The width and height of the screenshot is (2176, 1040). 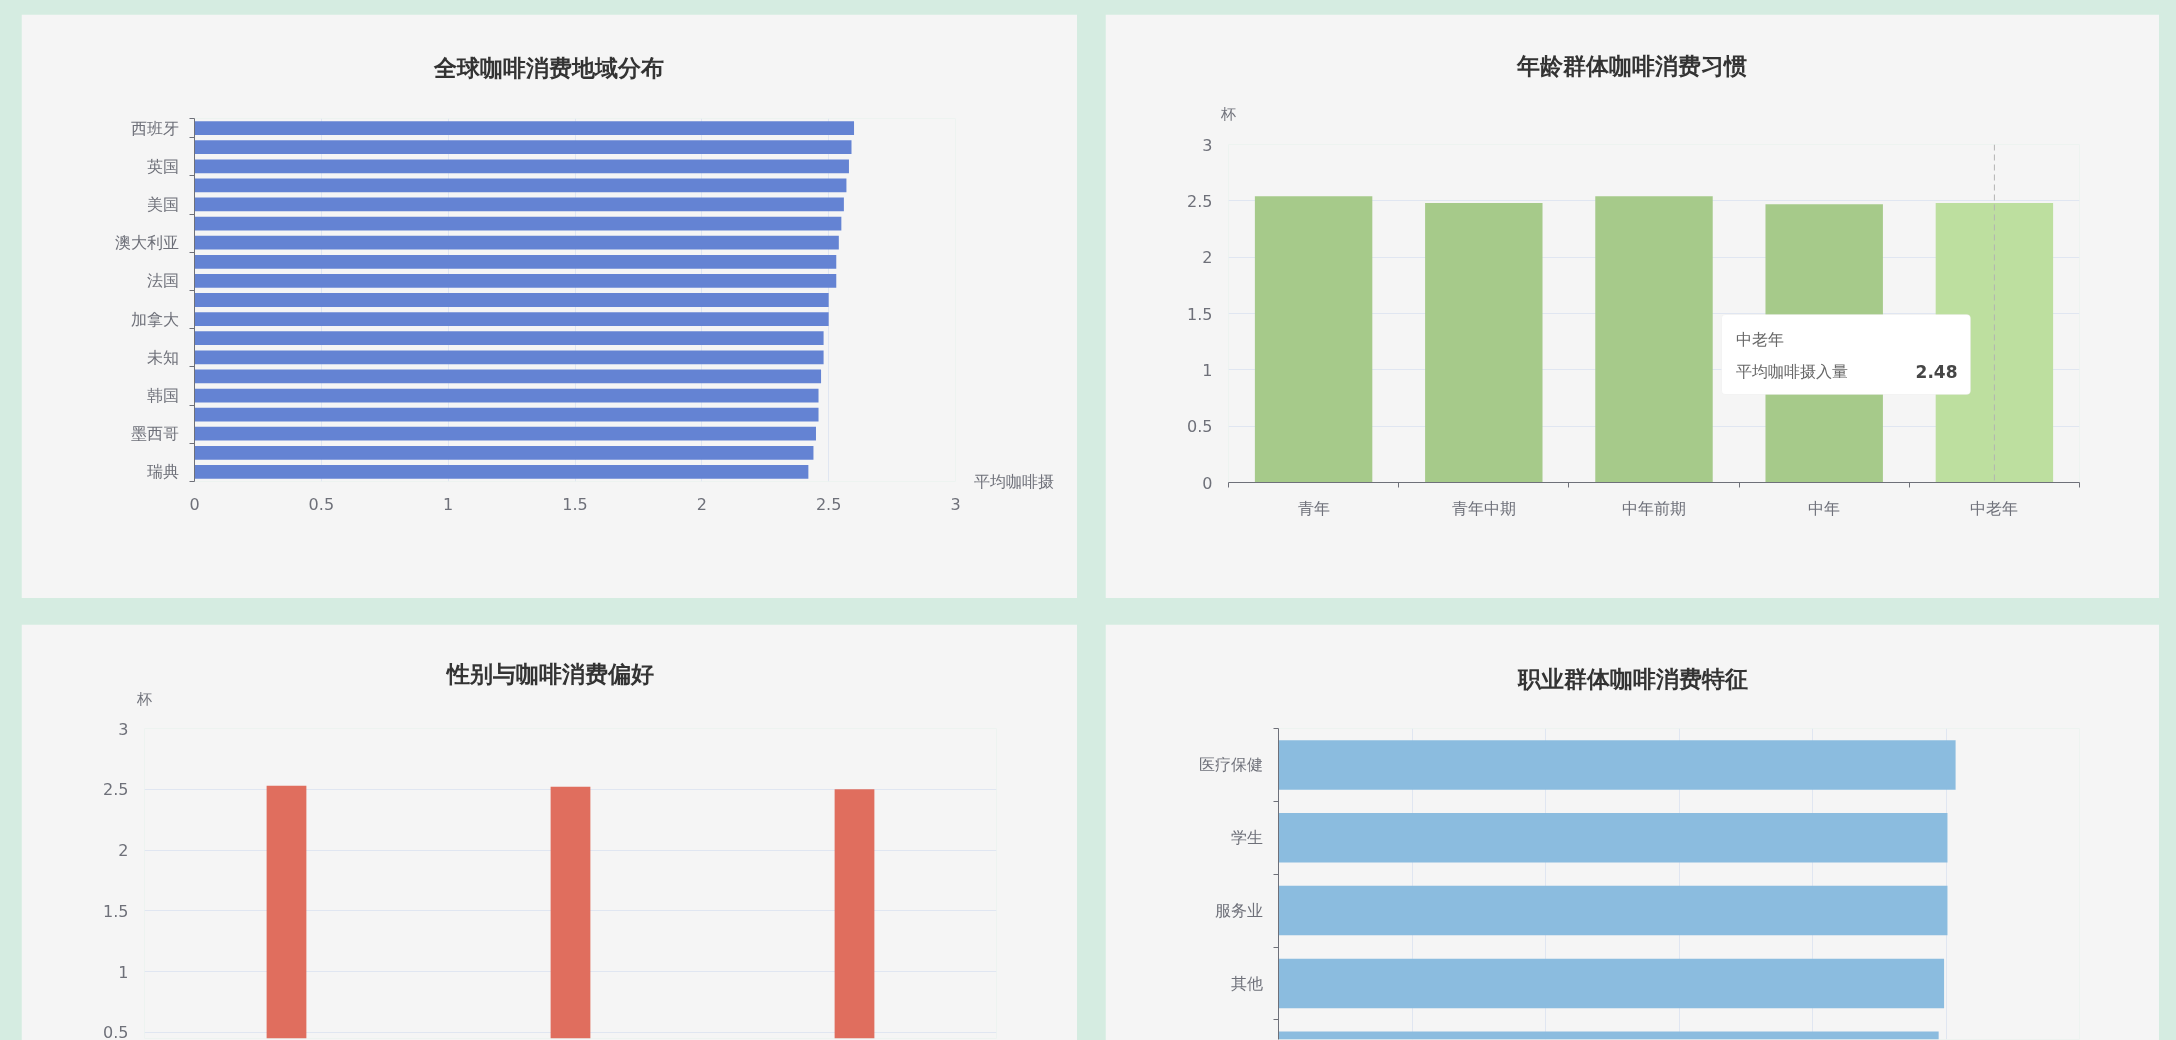 What do you see at coordinates (448, 504) in the screenshot?
I see `x-tick-label: 1` at bounding box center [448, 504].